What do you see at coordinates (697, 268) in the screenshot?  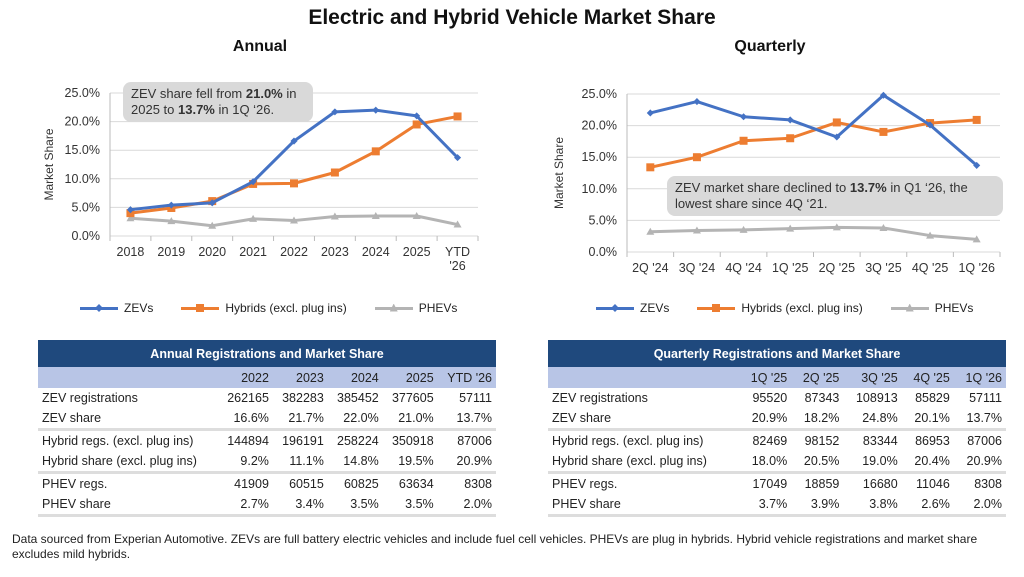 I see `x-tick-label: 3Q '24` at bounding box center [697, 268].